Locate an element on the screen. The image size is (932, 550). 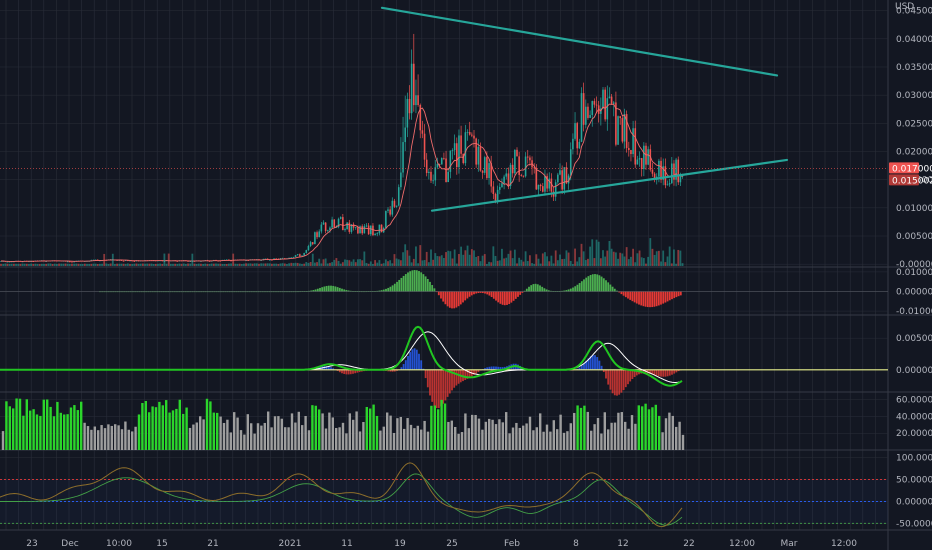
y-tick-label: -0.000000 is located at coordinates (914, 265).